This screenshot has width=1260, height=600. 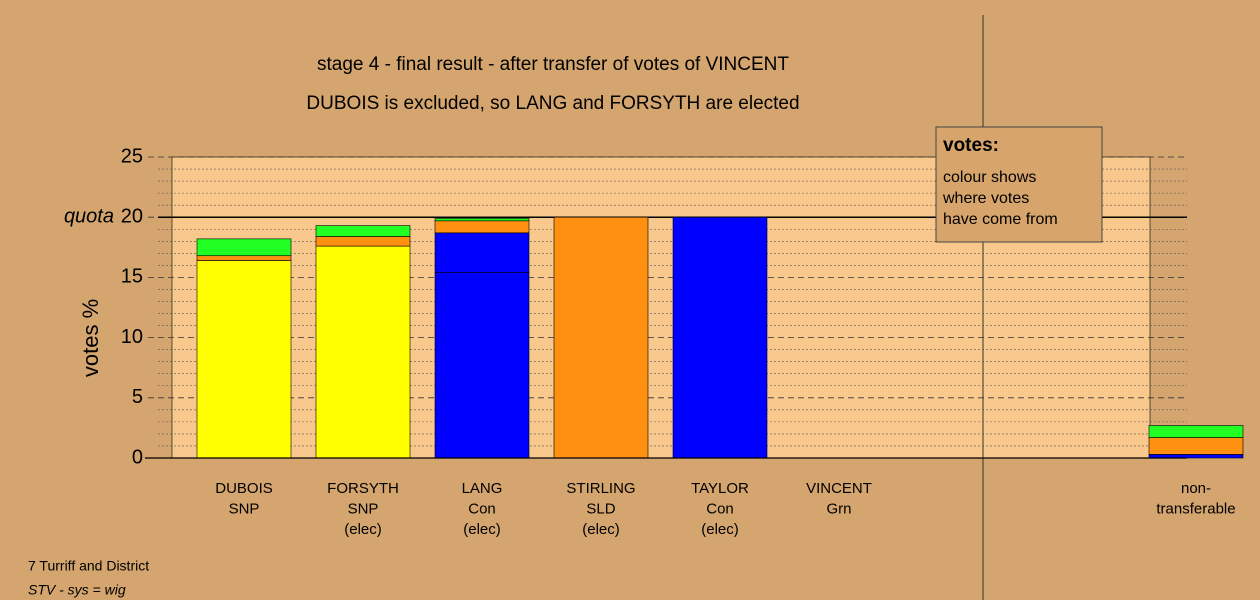 What do you see at coordinates (132, 337) in the screenshot?
I see `y-tick-label: 10` at bounding box center [132, 337].